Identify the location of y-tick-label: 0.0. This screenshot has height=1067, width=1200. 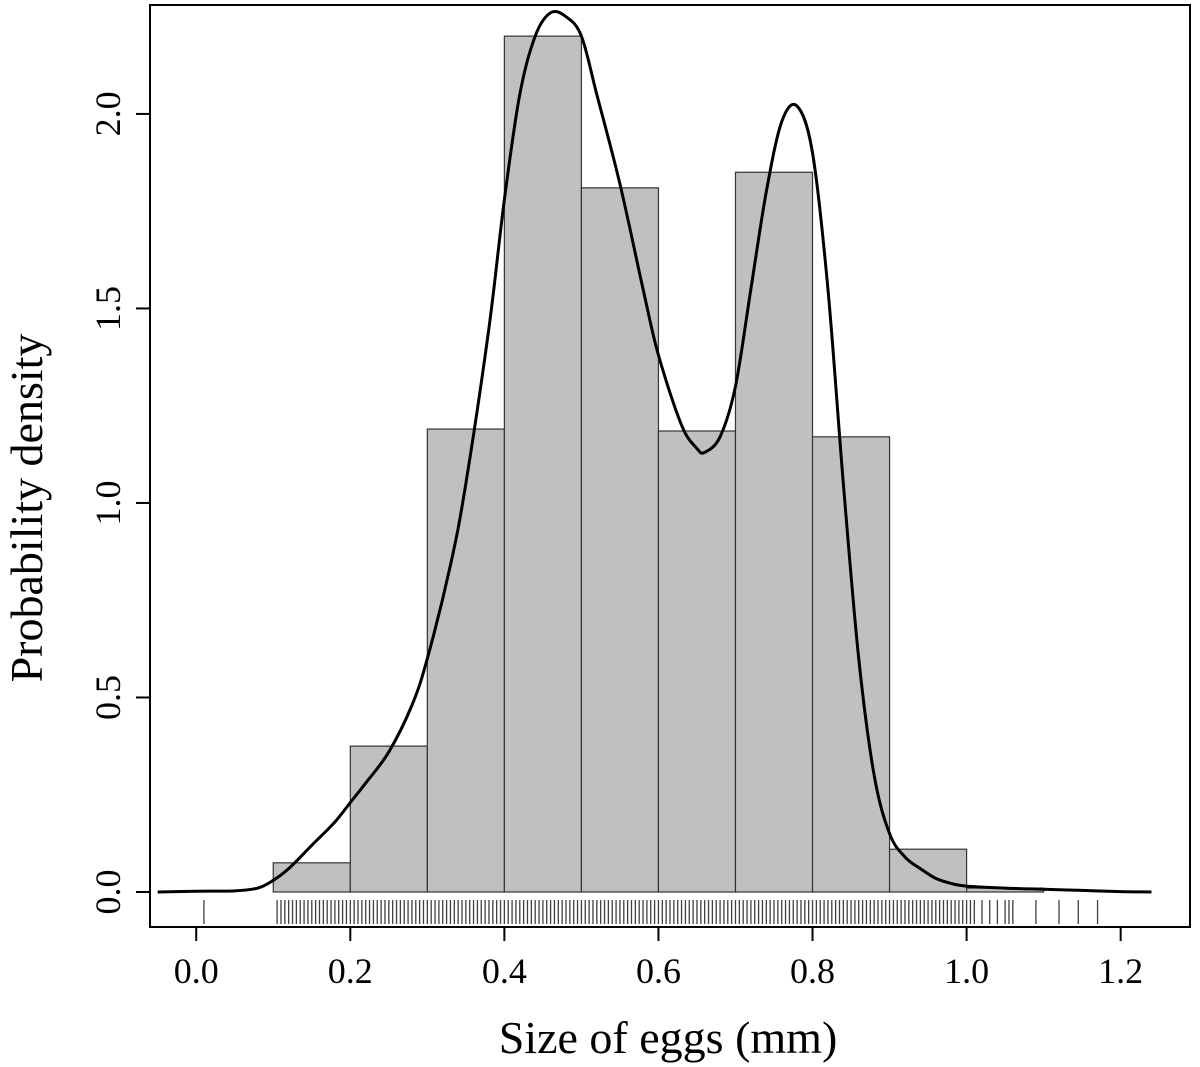
(108, 891).